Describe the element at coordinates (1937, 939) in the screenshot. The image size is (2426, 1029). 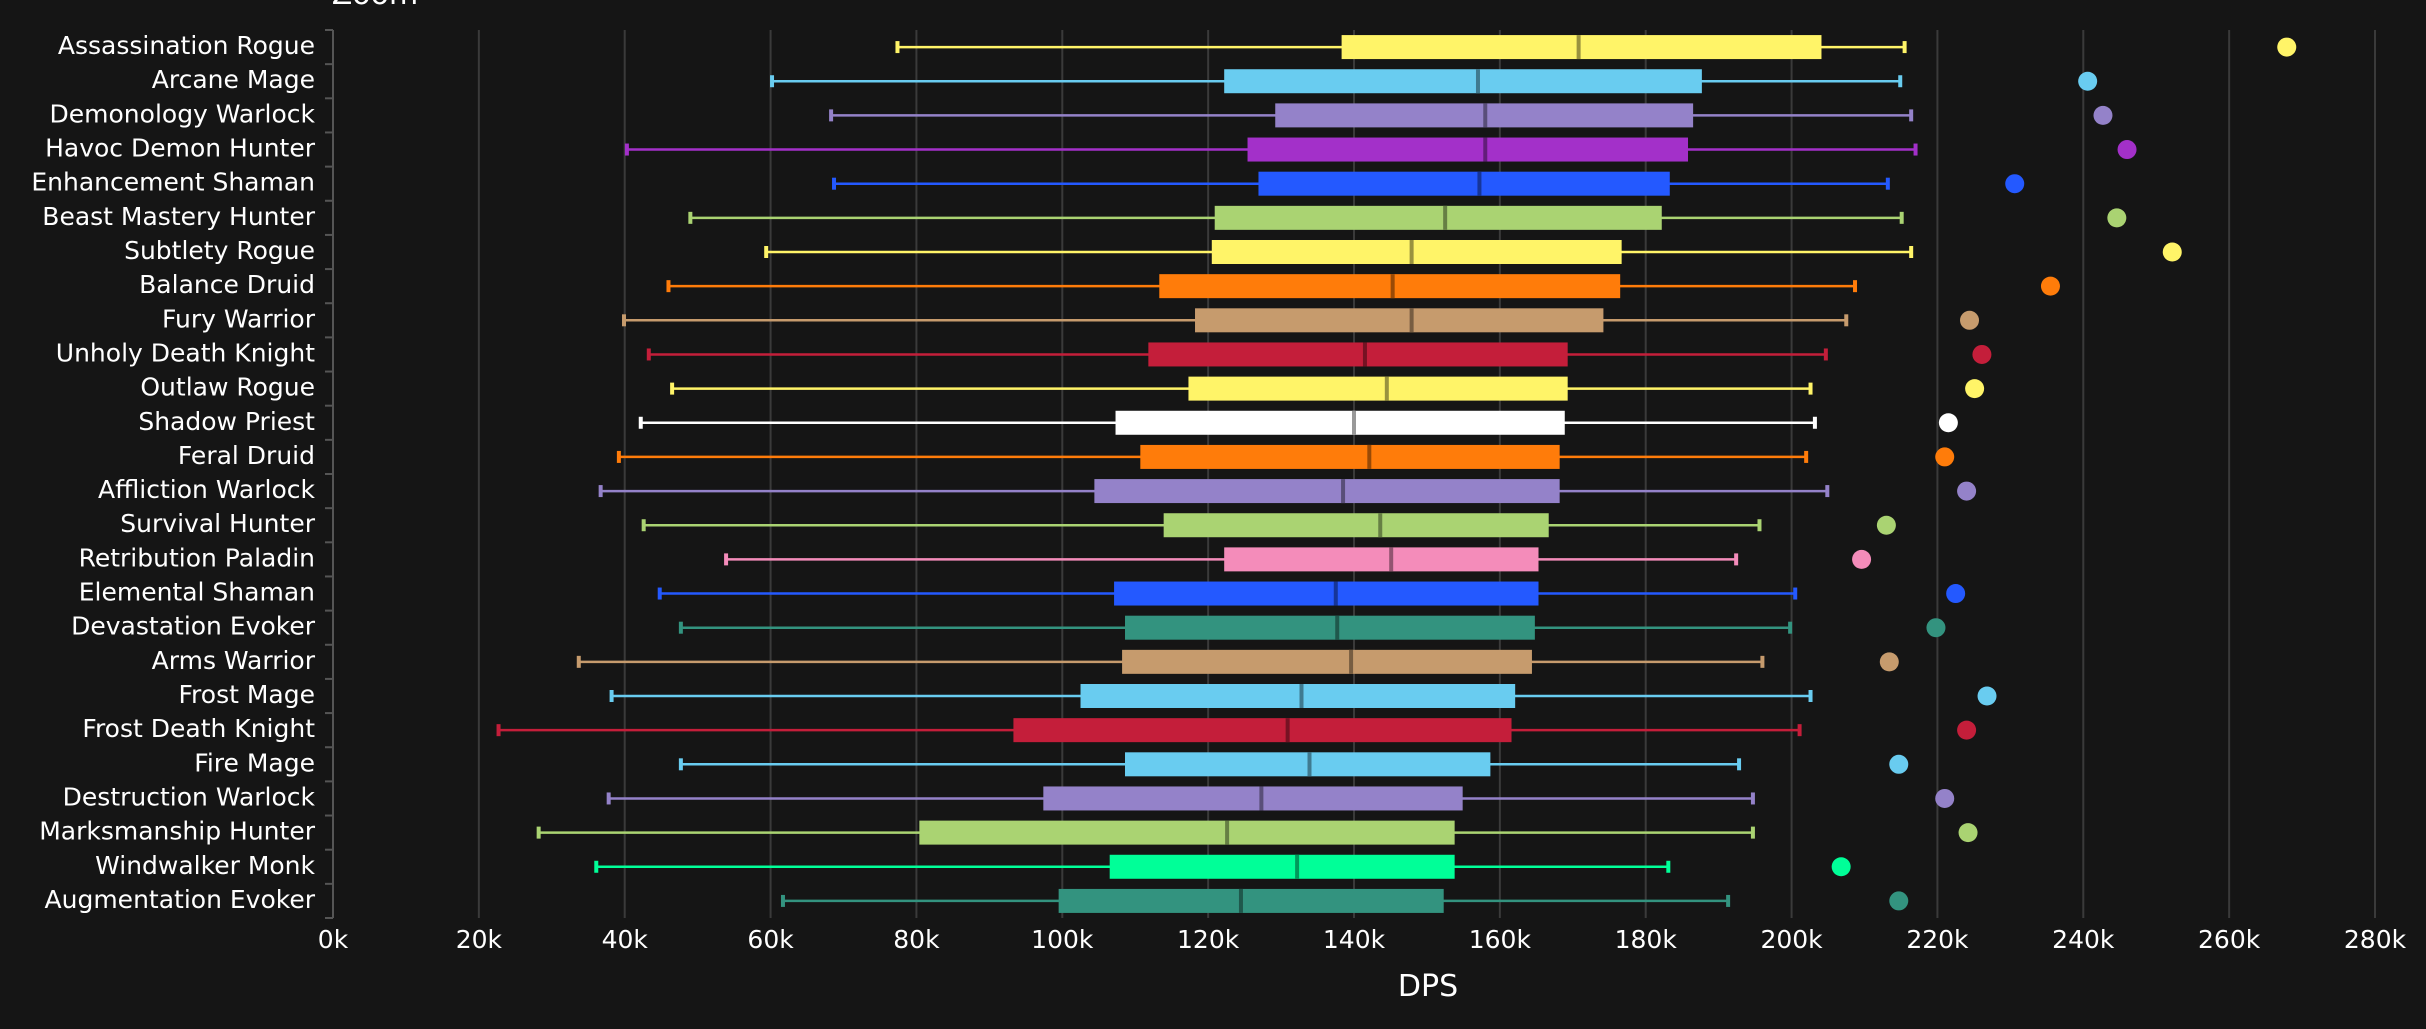
I see `x-tick-label: 220k` at that location.